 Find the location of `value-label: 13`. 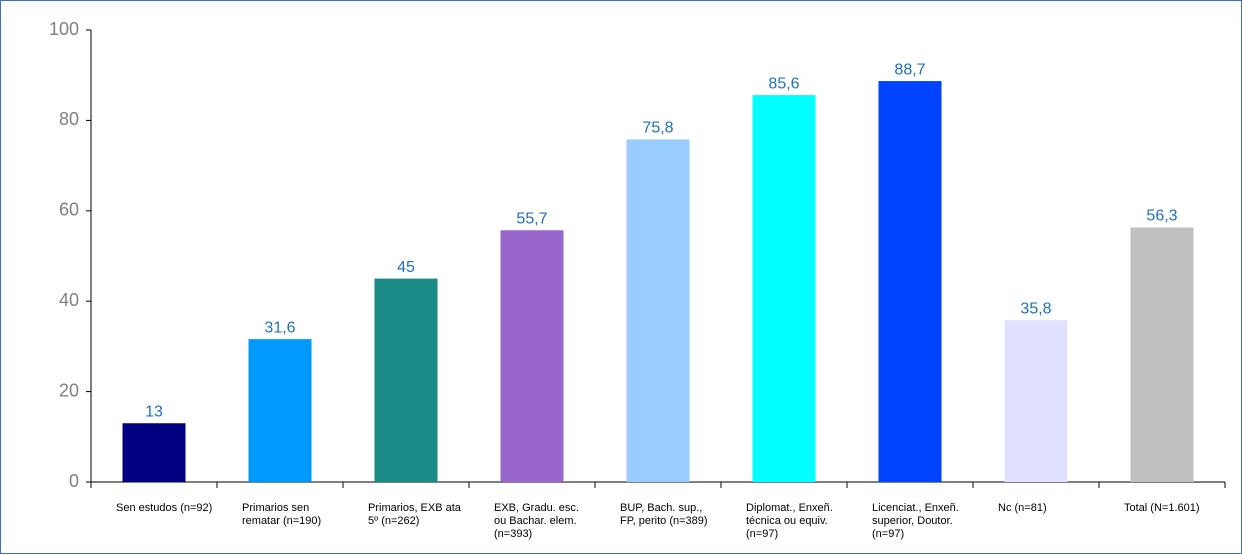

value-label: 13 is located at coordinates (154, 411).